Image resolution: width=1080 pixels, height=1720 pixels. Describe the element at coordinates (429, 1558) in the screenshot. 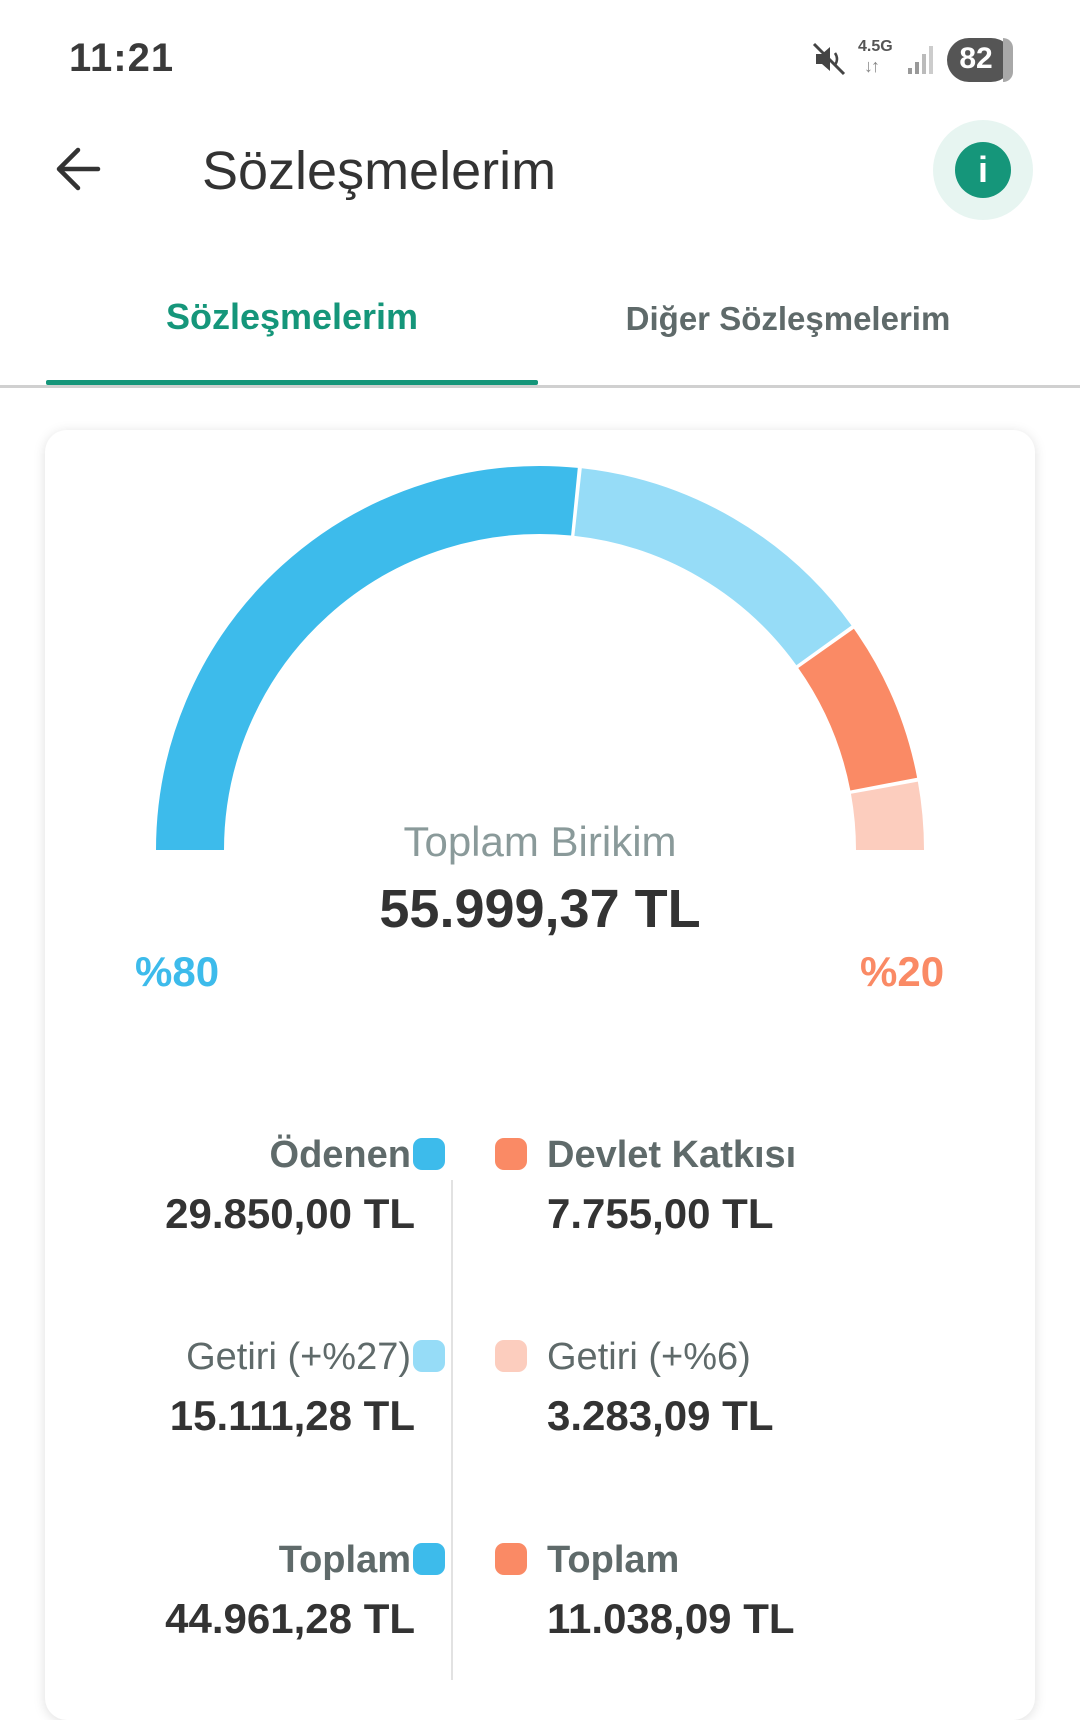

I see `paid-total-swatch-icon` at that location.